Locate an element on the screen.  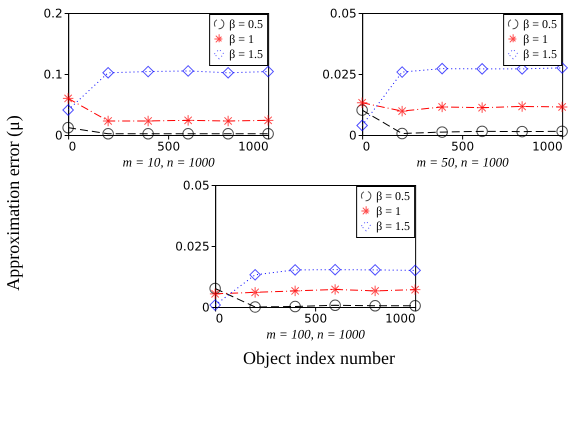
y-tick-label: 0.2 is located at coordinates (53, 13).